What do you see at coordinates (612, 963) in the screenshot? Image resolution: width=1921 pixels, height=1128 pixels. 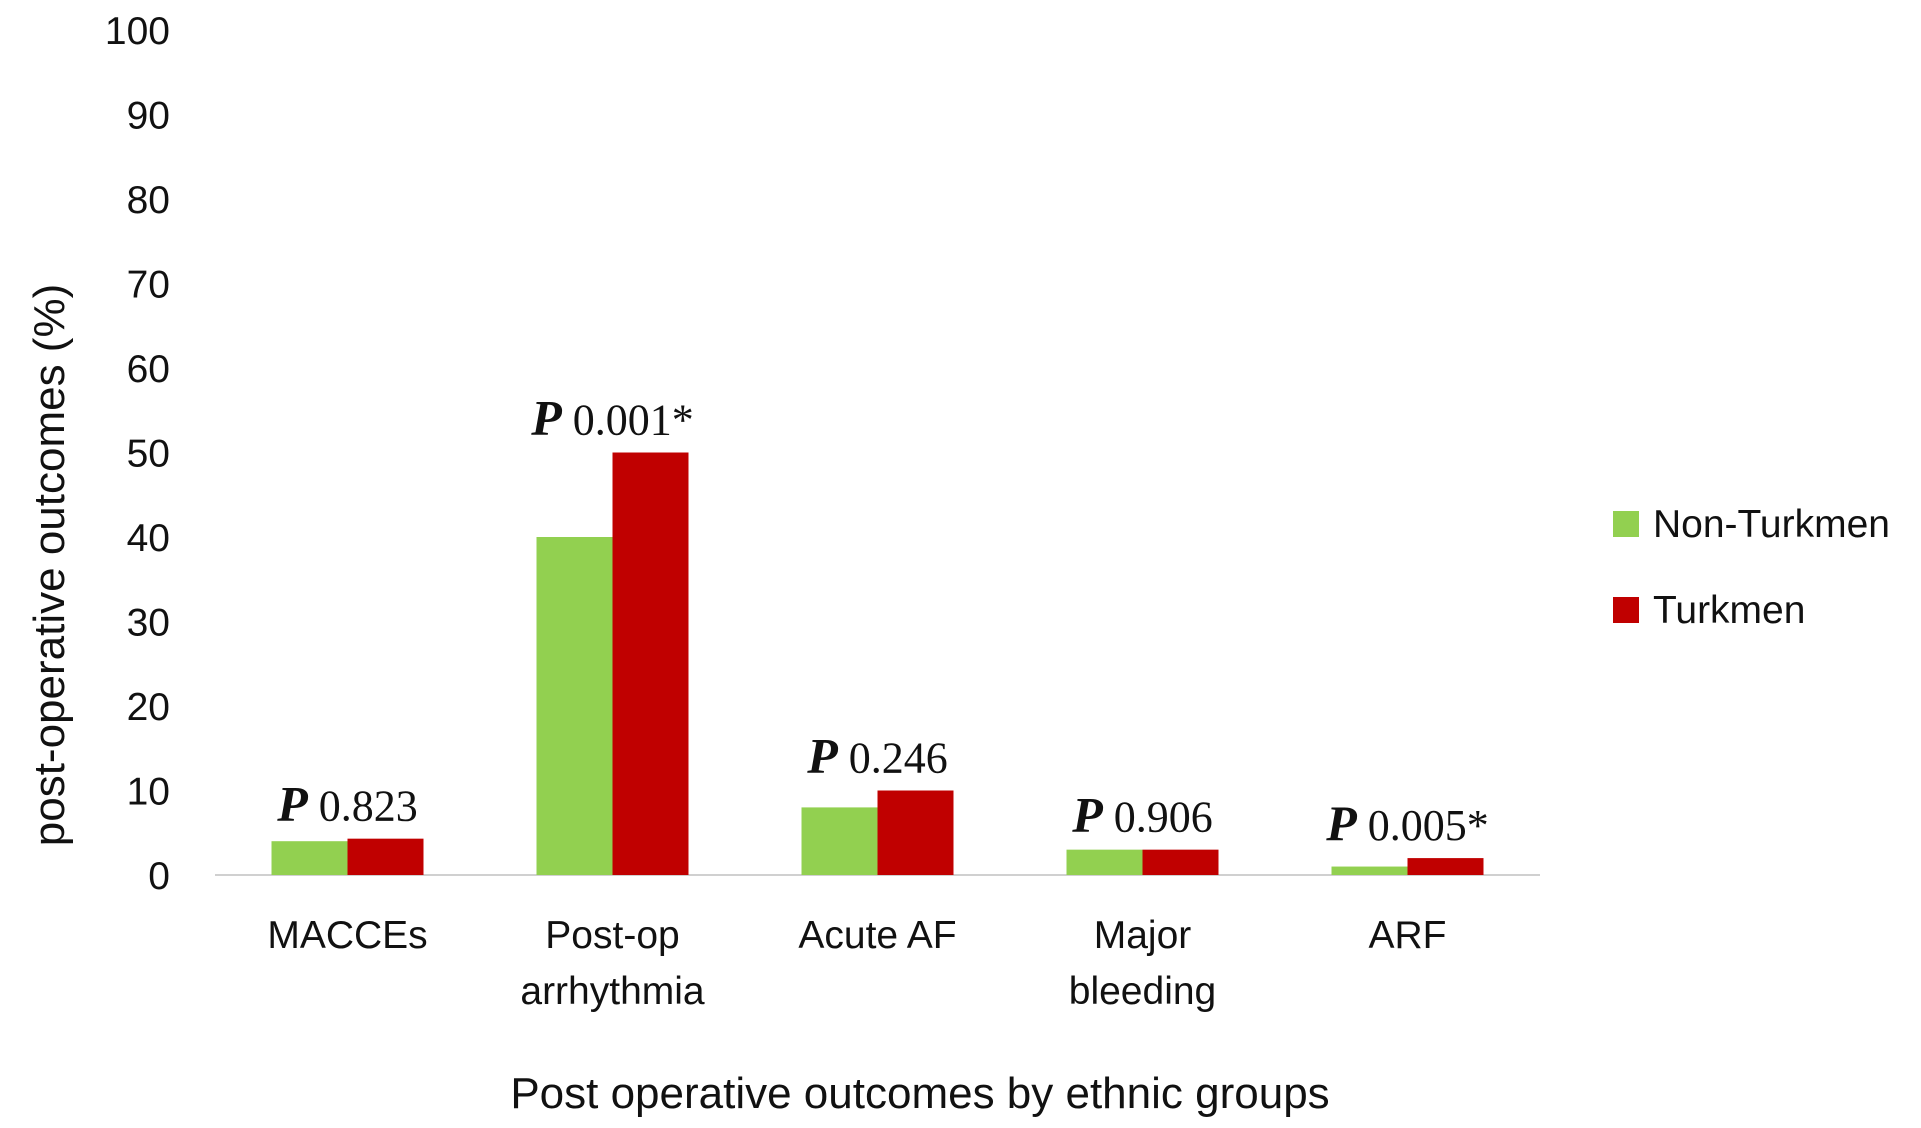 I see `x-category-label: Post-op arrhythmia` at bounding box center [612, 963].